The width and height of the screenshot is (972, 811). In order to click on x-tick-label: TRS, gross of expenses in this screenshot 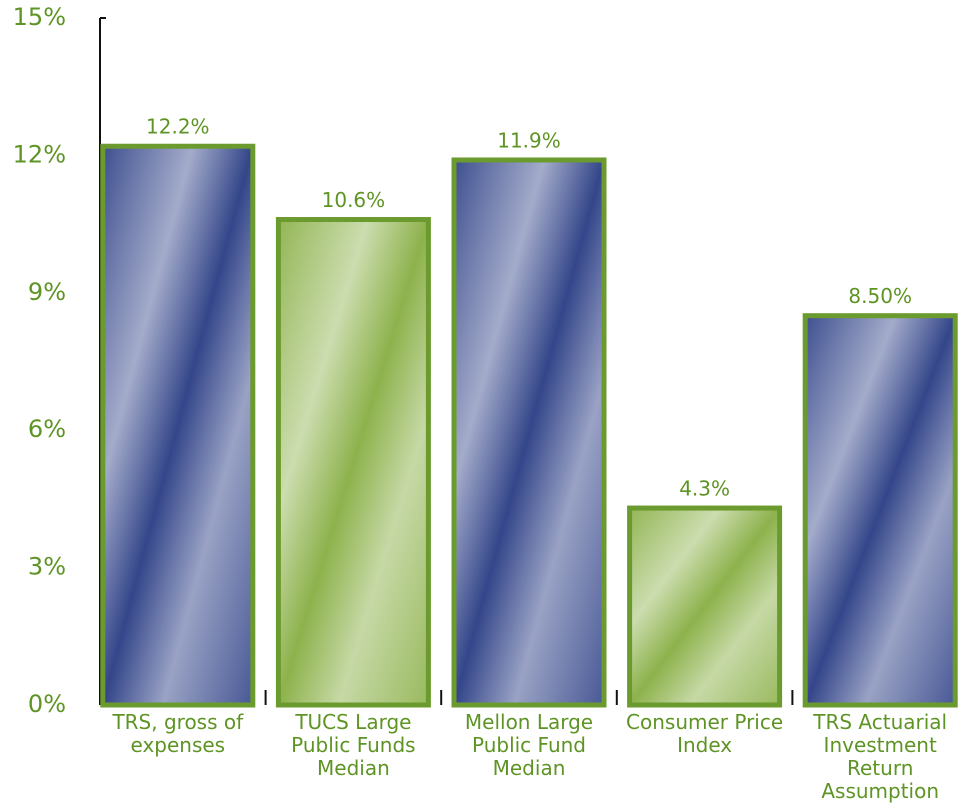, I will do `click(178, 733)`.